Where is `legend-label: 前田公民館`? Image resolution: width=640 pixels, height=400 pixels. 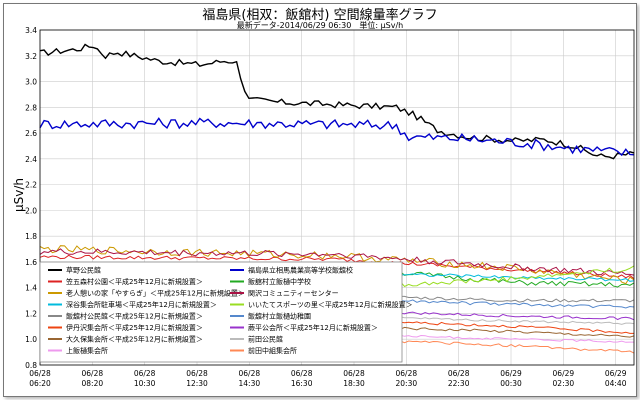
legend-label: 前田公民館 is located at coordinates (265, 339).